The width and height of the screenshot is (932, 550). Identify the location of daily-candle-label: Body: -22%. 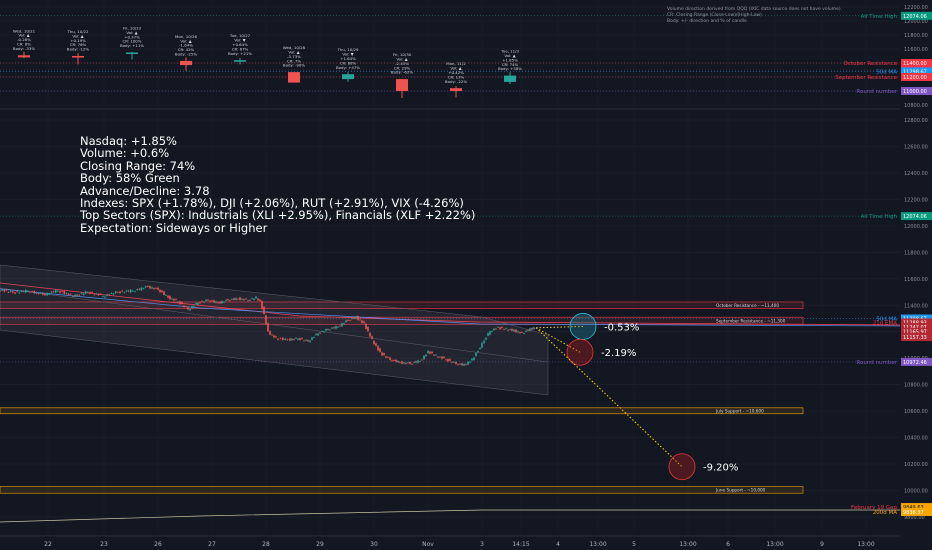
(456, 81).